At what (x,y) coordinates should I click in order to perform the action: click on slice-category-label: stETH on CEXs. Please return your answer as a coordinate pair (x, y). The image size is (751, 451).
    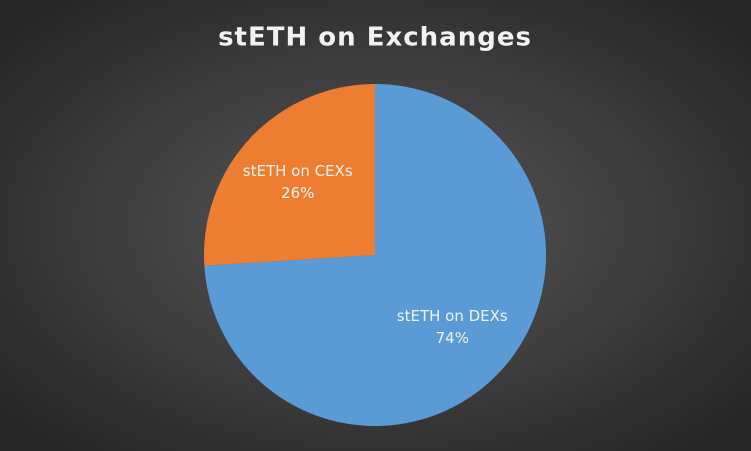
    Looking at the image, I should click on (298, 171).